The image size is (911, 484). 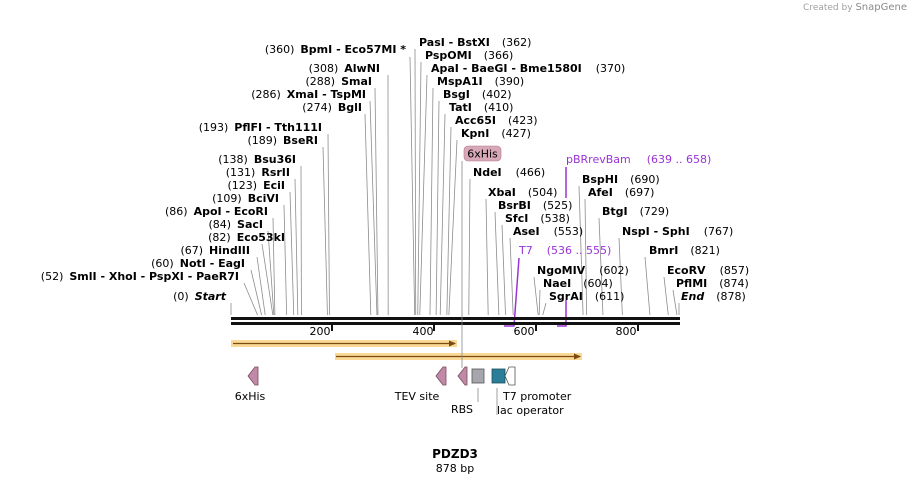 I want to click on site-label-bcivi: (109) BciVI, so click(x=245, y=198).